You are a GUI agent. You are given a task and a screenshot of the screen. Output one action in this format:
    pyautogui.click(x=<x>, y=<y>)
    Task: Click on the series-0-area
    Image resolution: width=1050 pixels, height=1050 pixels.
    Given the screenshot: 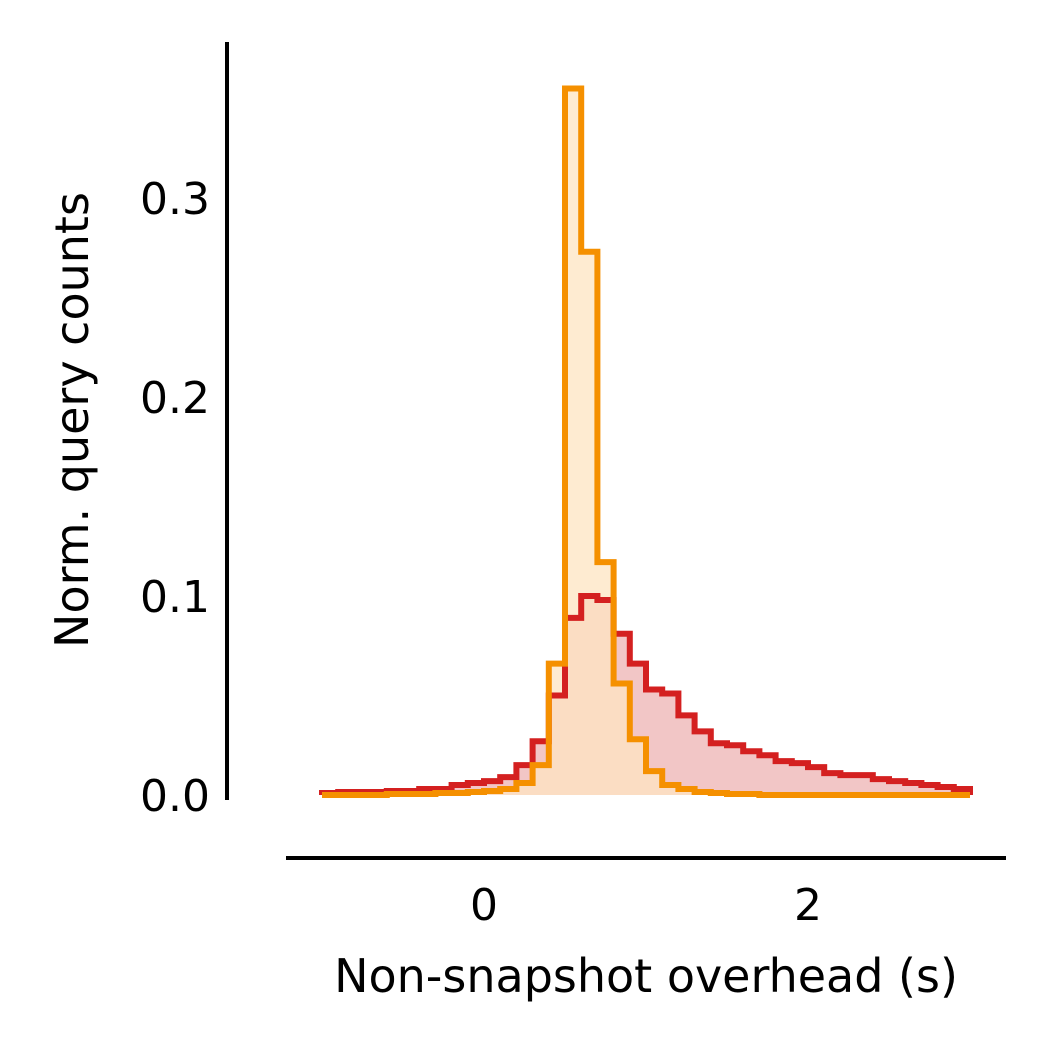 What is the action you would take?
    pyautogui.click(x=646, y=695)
    